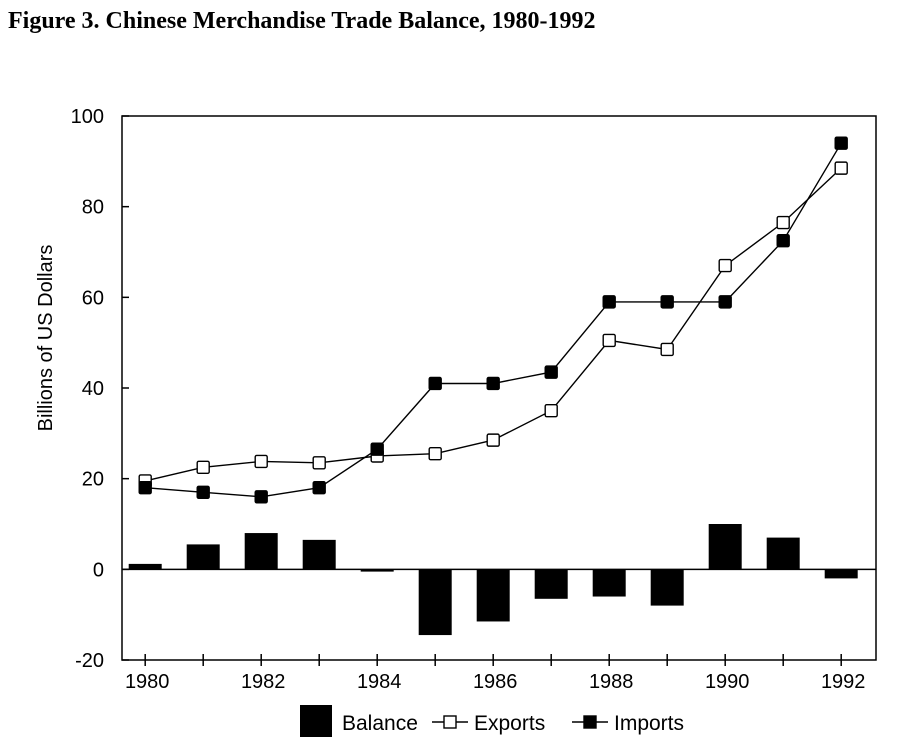 Image resolution: width=902 pixels, height=751 pixels. What do you see at coordinates (509, 723) in the screenshot?
I see `legend-exports-label: Exports` at bounding box center [509, 723].